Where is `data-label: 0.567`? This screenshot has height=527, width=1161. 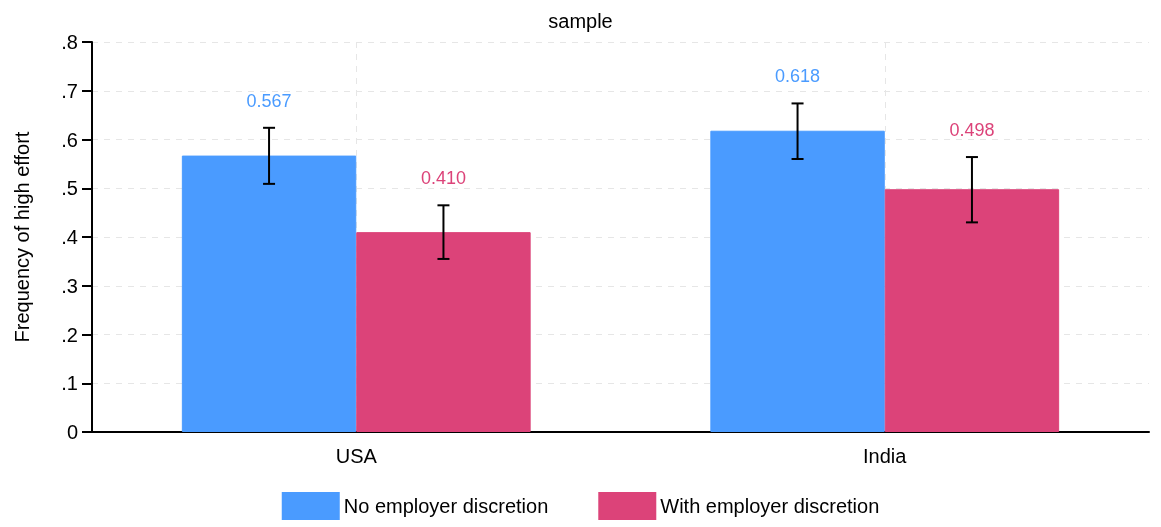 data-label: 0.567 is located at coordinates (269, 100).